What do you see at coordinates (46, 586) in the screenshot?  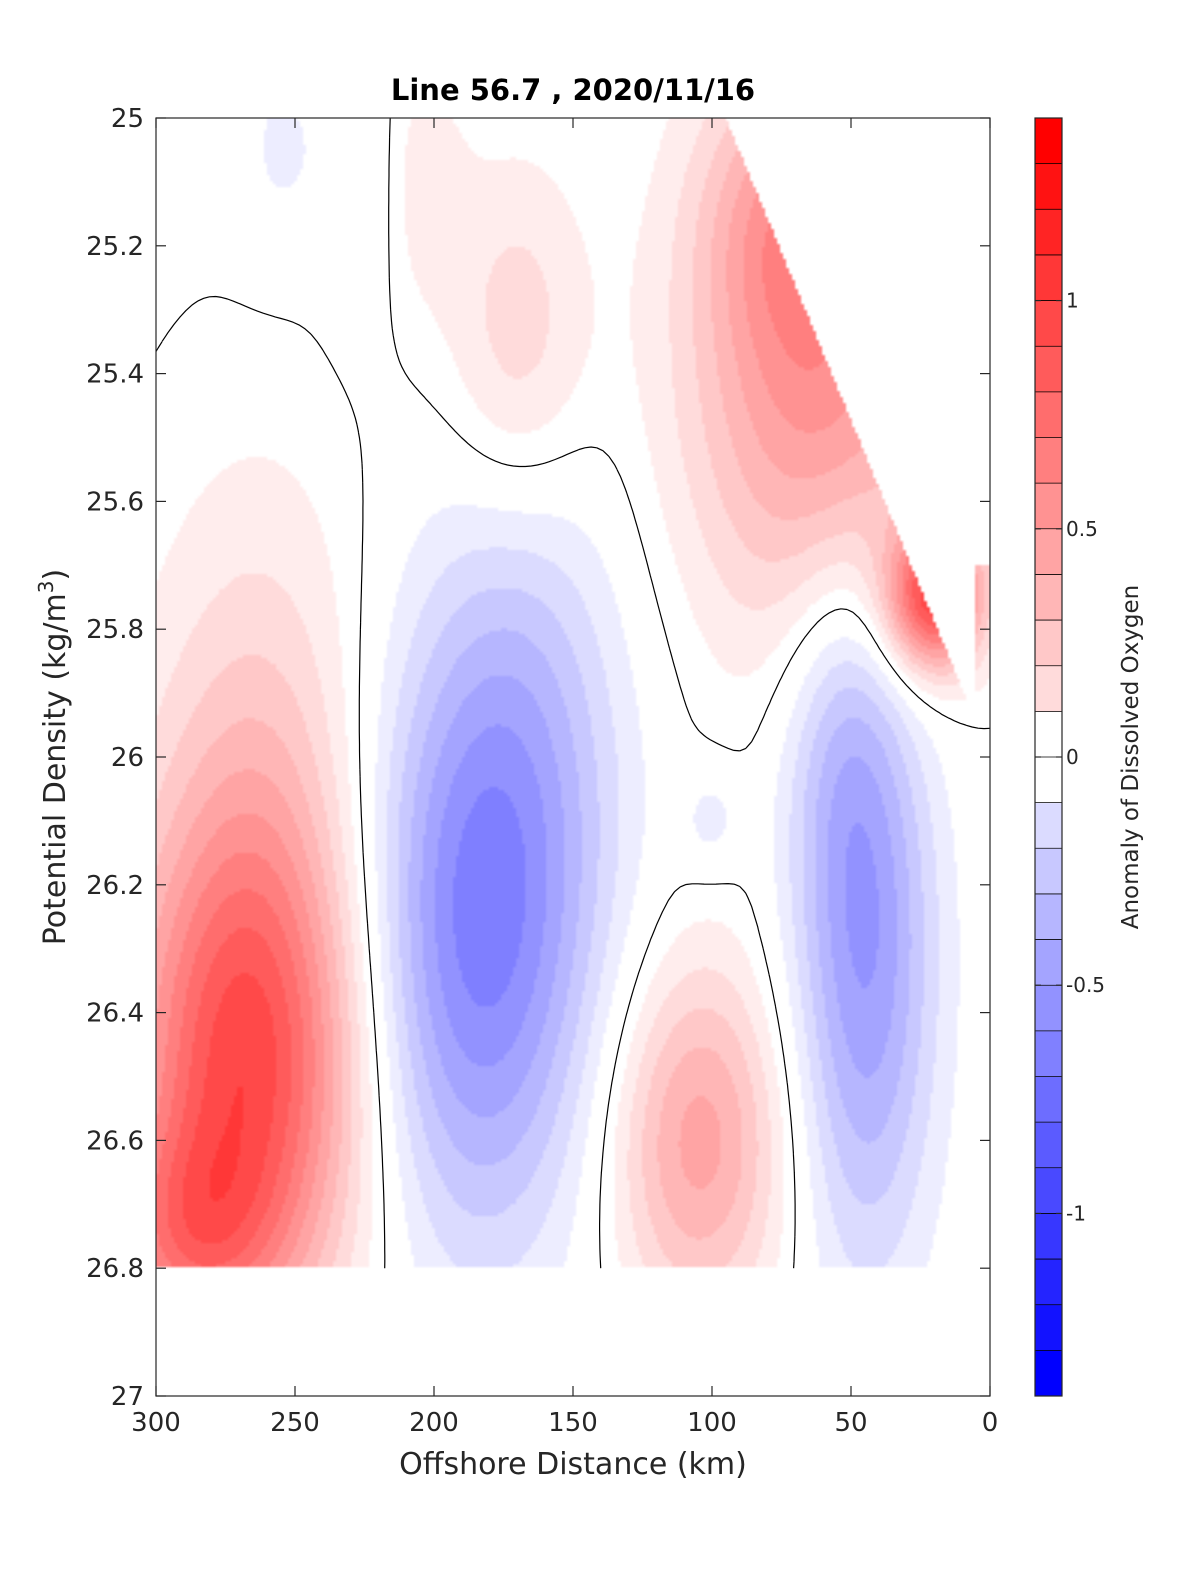 I see `y-axis-title-superscript: 3` at bounding box center [46, 586].